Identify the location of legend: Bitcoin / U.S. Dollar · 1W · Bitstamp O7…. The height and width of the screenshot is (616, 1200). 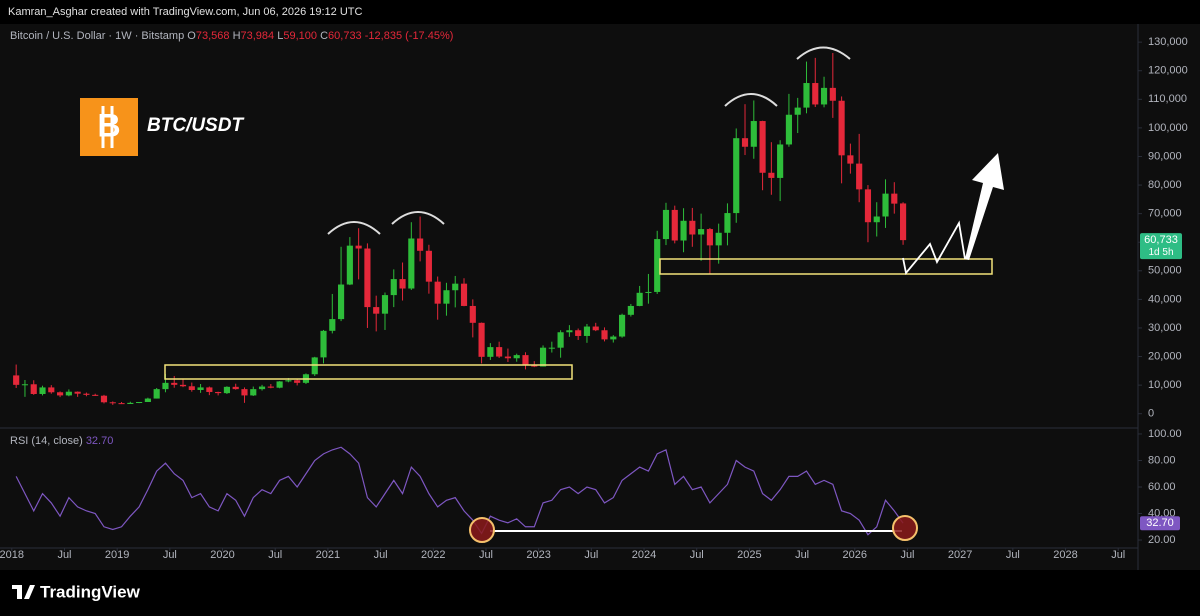
(231, 36).